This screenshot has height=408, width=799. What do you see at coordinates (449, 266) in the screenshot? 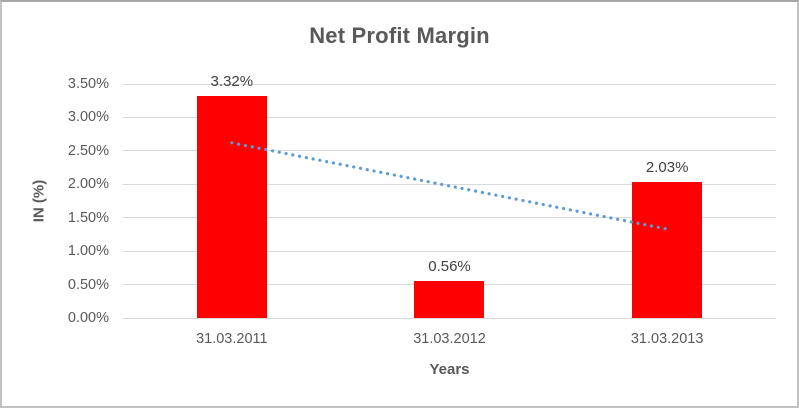
I see `data-label: 0.56%` at bounding box center [449, 266].